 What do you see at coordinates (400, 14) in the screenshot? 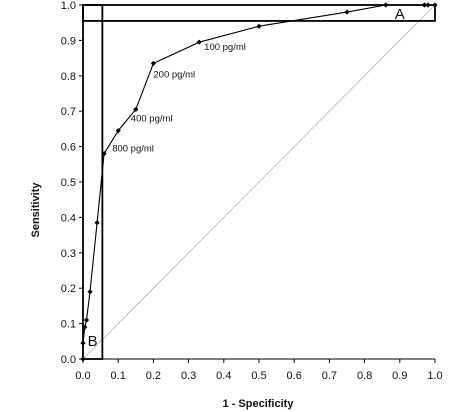
I see `region-label-a: A` at bounding box center [400, 14].